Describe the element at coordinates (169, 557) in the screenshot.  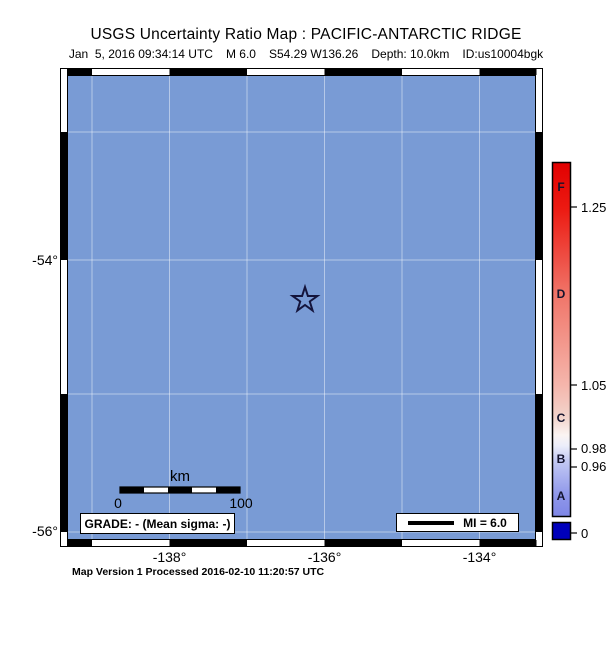
I see `lon-label-138: -138°` at that location.